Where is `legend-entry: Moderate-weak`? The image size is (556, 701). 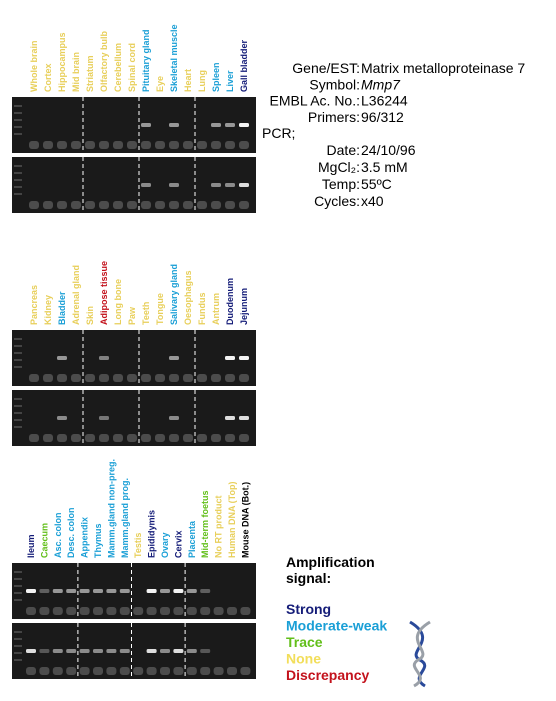 legend-entry: Moderate-weak is located at coordinates (336, 626).